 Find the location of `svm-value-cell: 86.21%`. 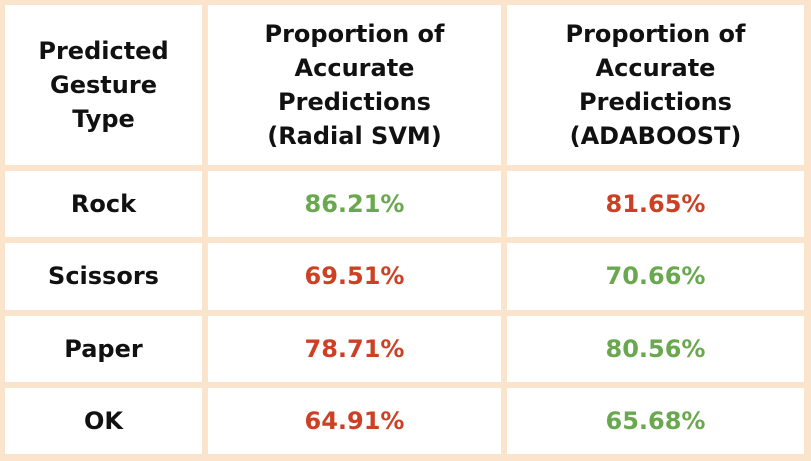

svm-value-cell: 86.21% is located at coordinates (354, 204).